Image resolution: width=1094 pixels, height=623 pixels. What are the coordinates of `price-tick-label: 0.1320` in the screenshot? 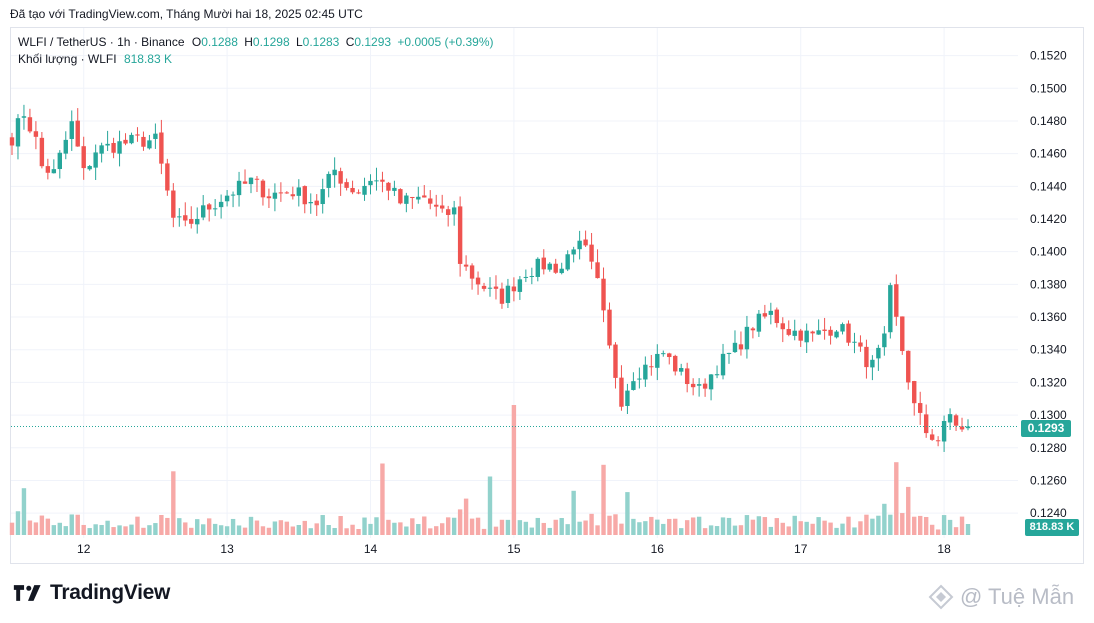 It's located at (1048, 382).